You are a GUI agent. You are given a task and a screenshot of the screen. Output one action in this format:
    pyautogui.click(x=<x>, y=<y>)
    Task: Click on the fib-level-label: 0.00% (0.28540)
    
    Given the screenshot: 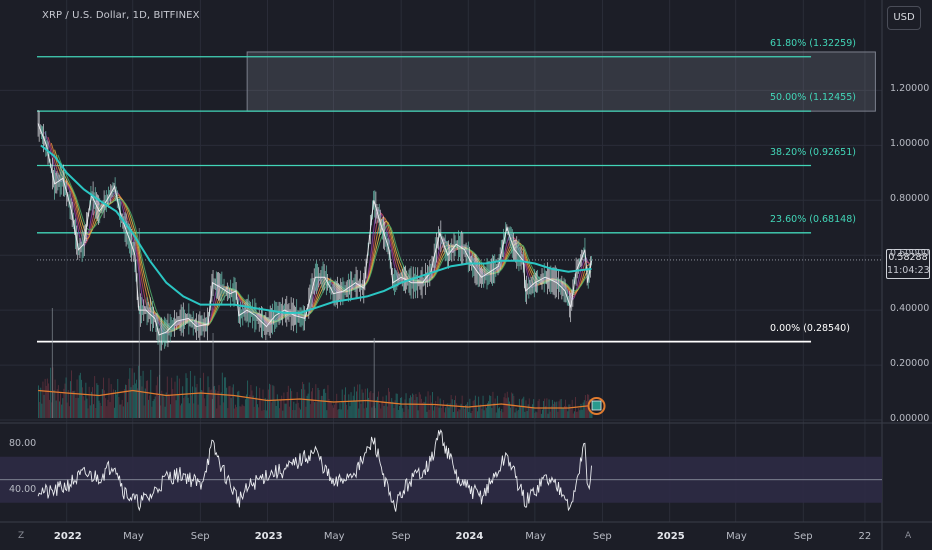 What is the action you would take?
    pyautogui.click(x=810, y=328)
    